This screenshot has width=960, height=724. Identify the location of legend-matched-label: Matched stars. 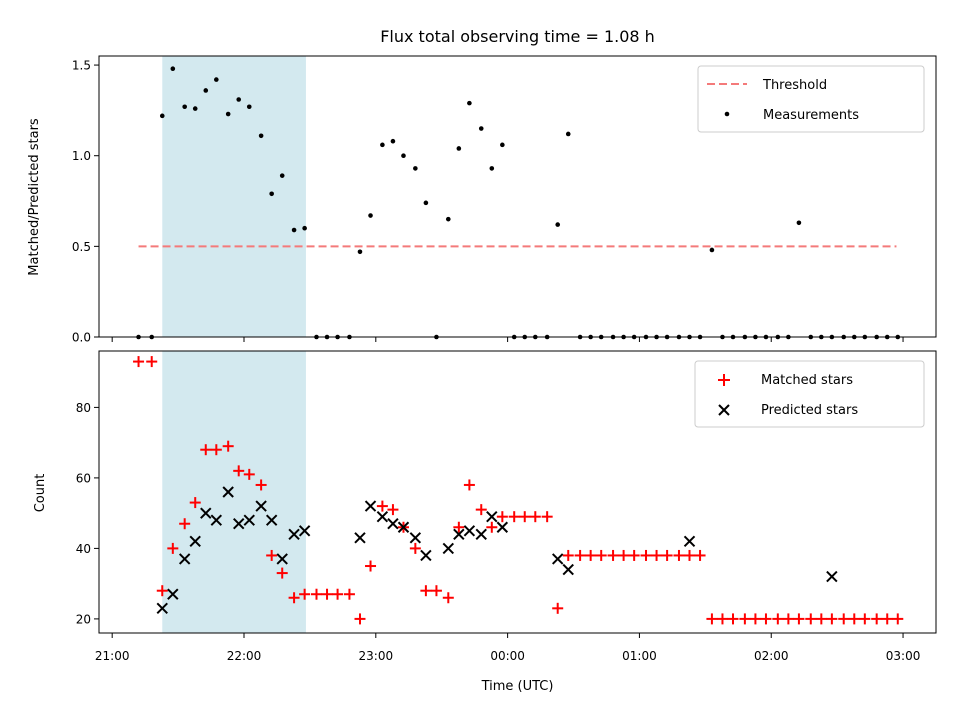
(807, 380).